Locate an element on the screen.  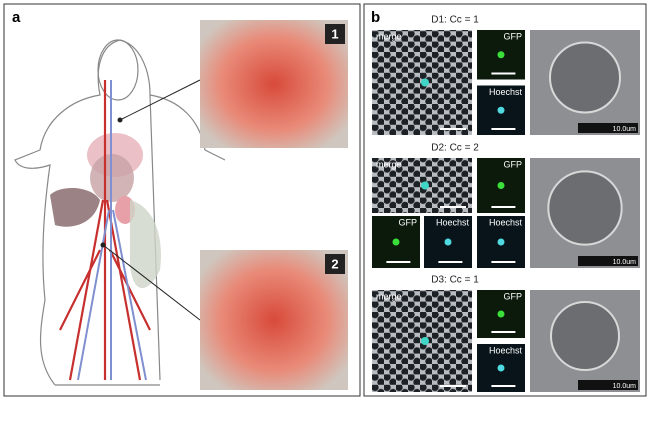
inset-number: 2 is located at coordinates (334, 263).